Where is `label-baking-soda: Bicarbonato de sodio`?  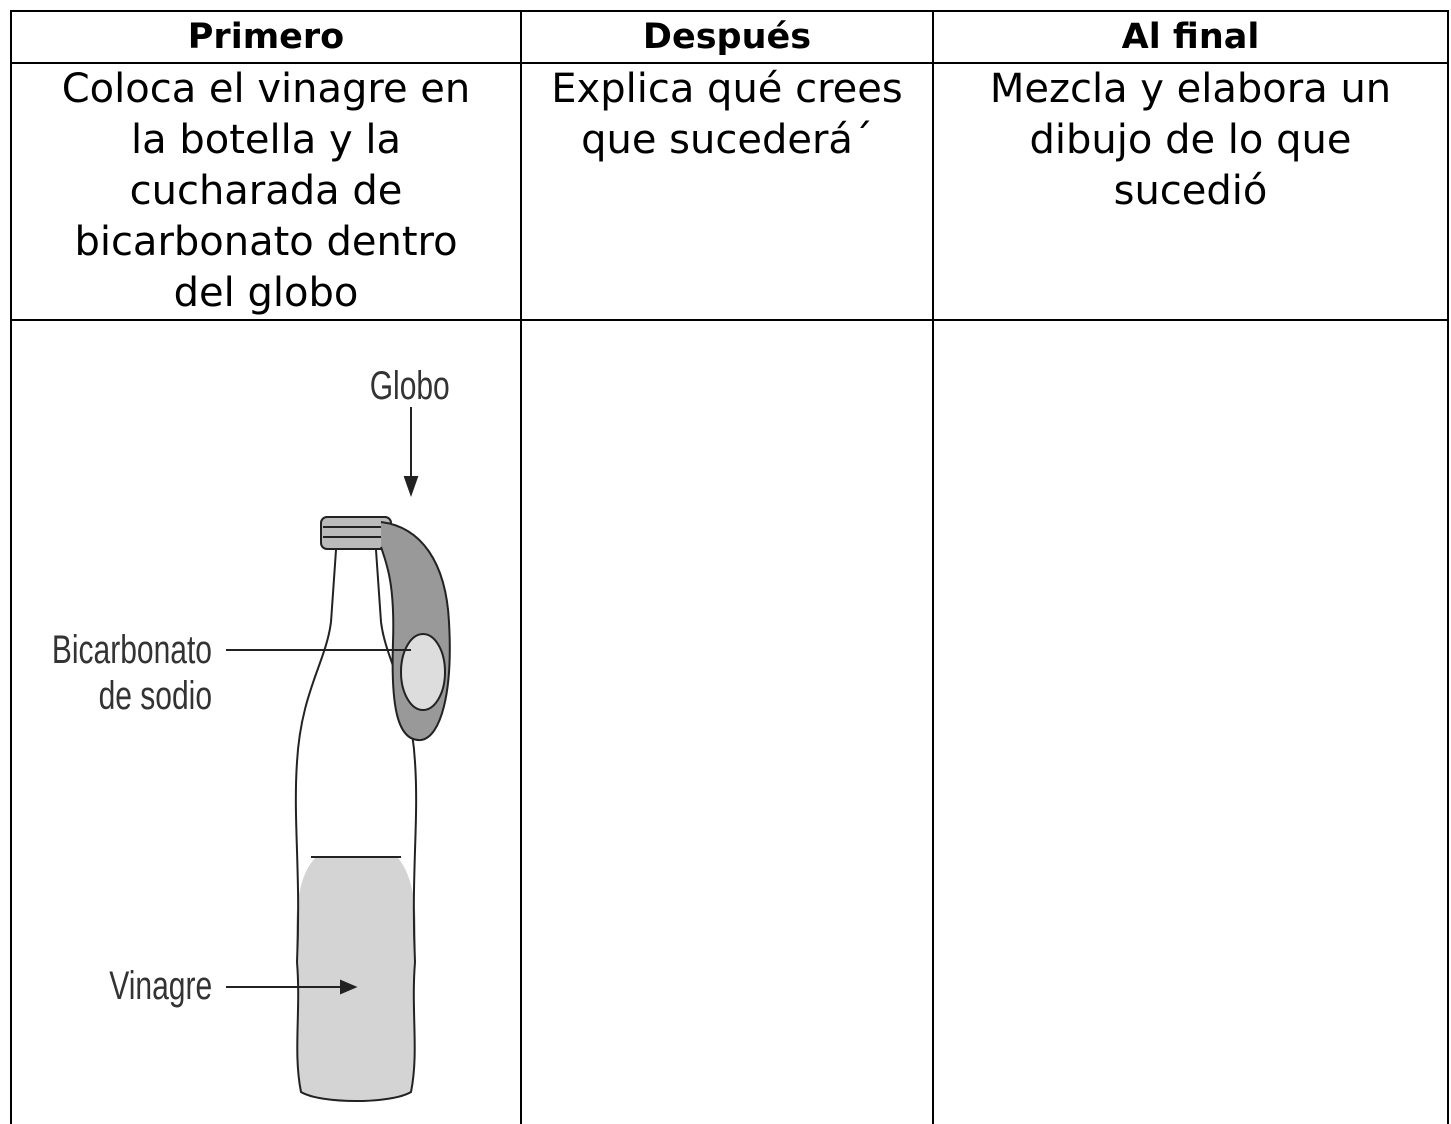 label-baking-soda: Bicarbonato de sodio is located at coordinates (131, 673).